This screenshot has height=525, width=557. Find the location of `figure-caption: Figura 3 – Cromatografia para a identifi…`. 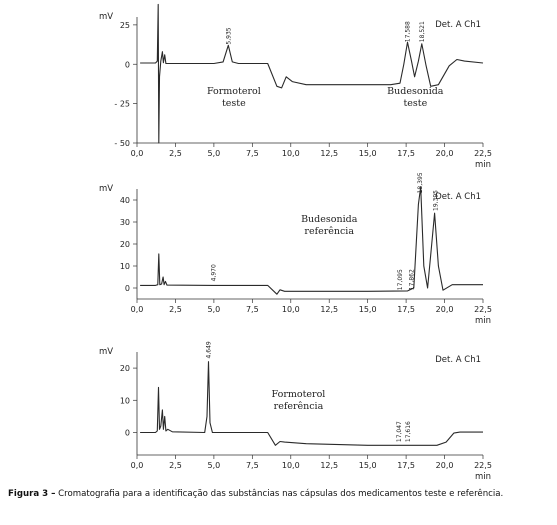

figure-caption: Figura 3 – Cromatografia para a identifi… is located at coordinates (282, 494).